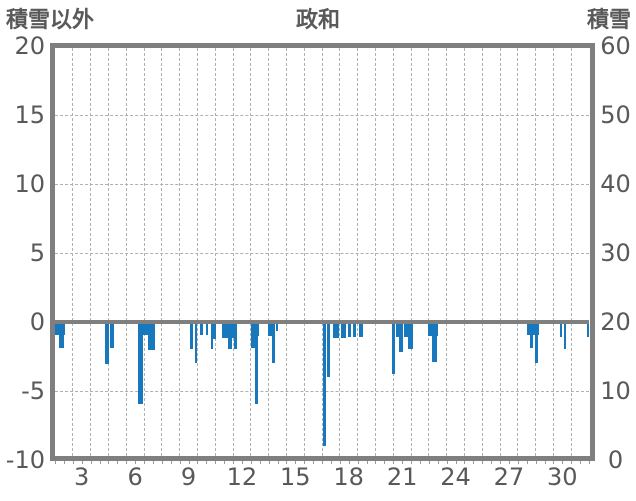 The width and height of the screenshot is (636, 501). I want to click on x-tick-label: 6, so click(135, 477).